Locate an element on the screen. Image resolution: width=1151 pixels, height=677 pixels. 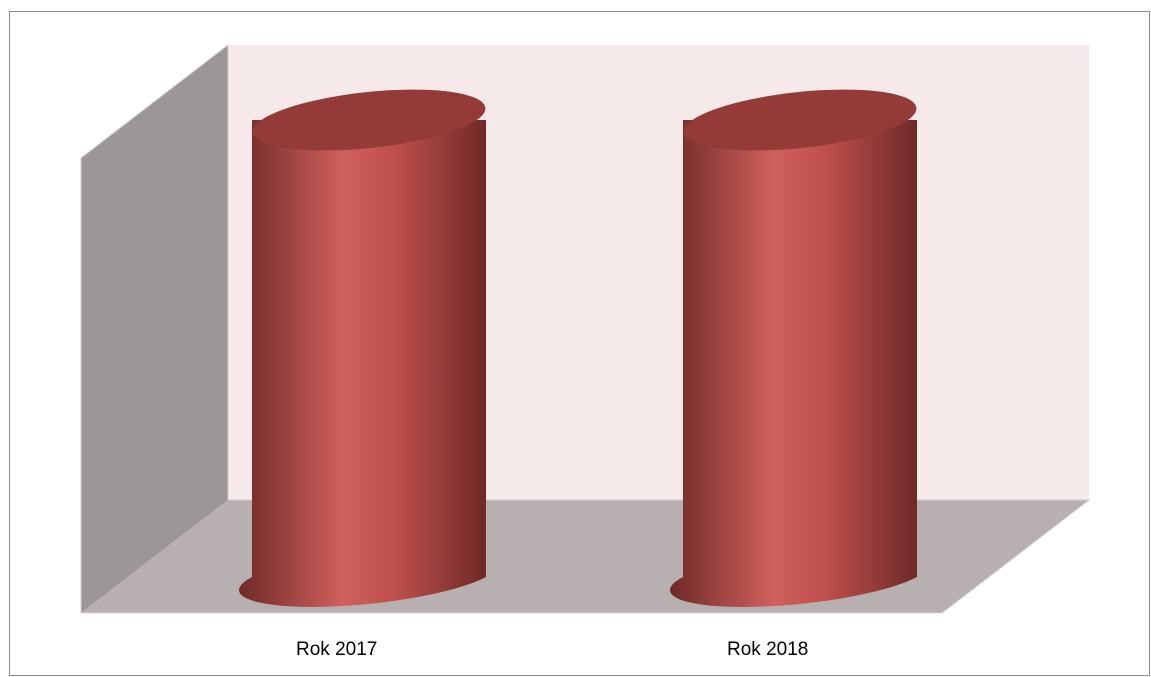
side-wall is located at coordinates (154, 329).